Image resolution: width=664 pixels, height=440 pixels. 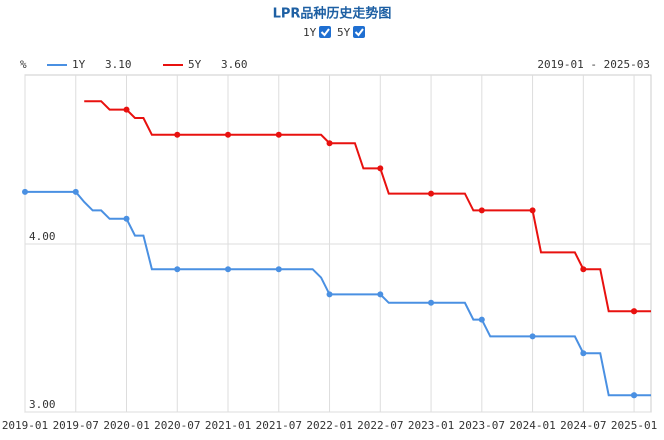 What do you see at coordinates (118, 64) in the screenshot?
I see `legend-value: 3.10` at bounding box center [118, 64].